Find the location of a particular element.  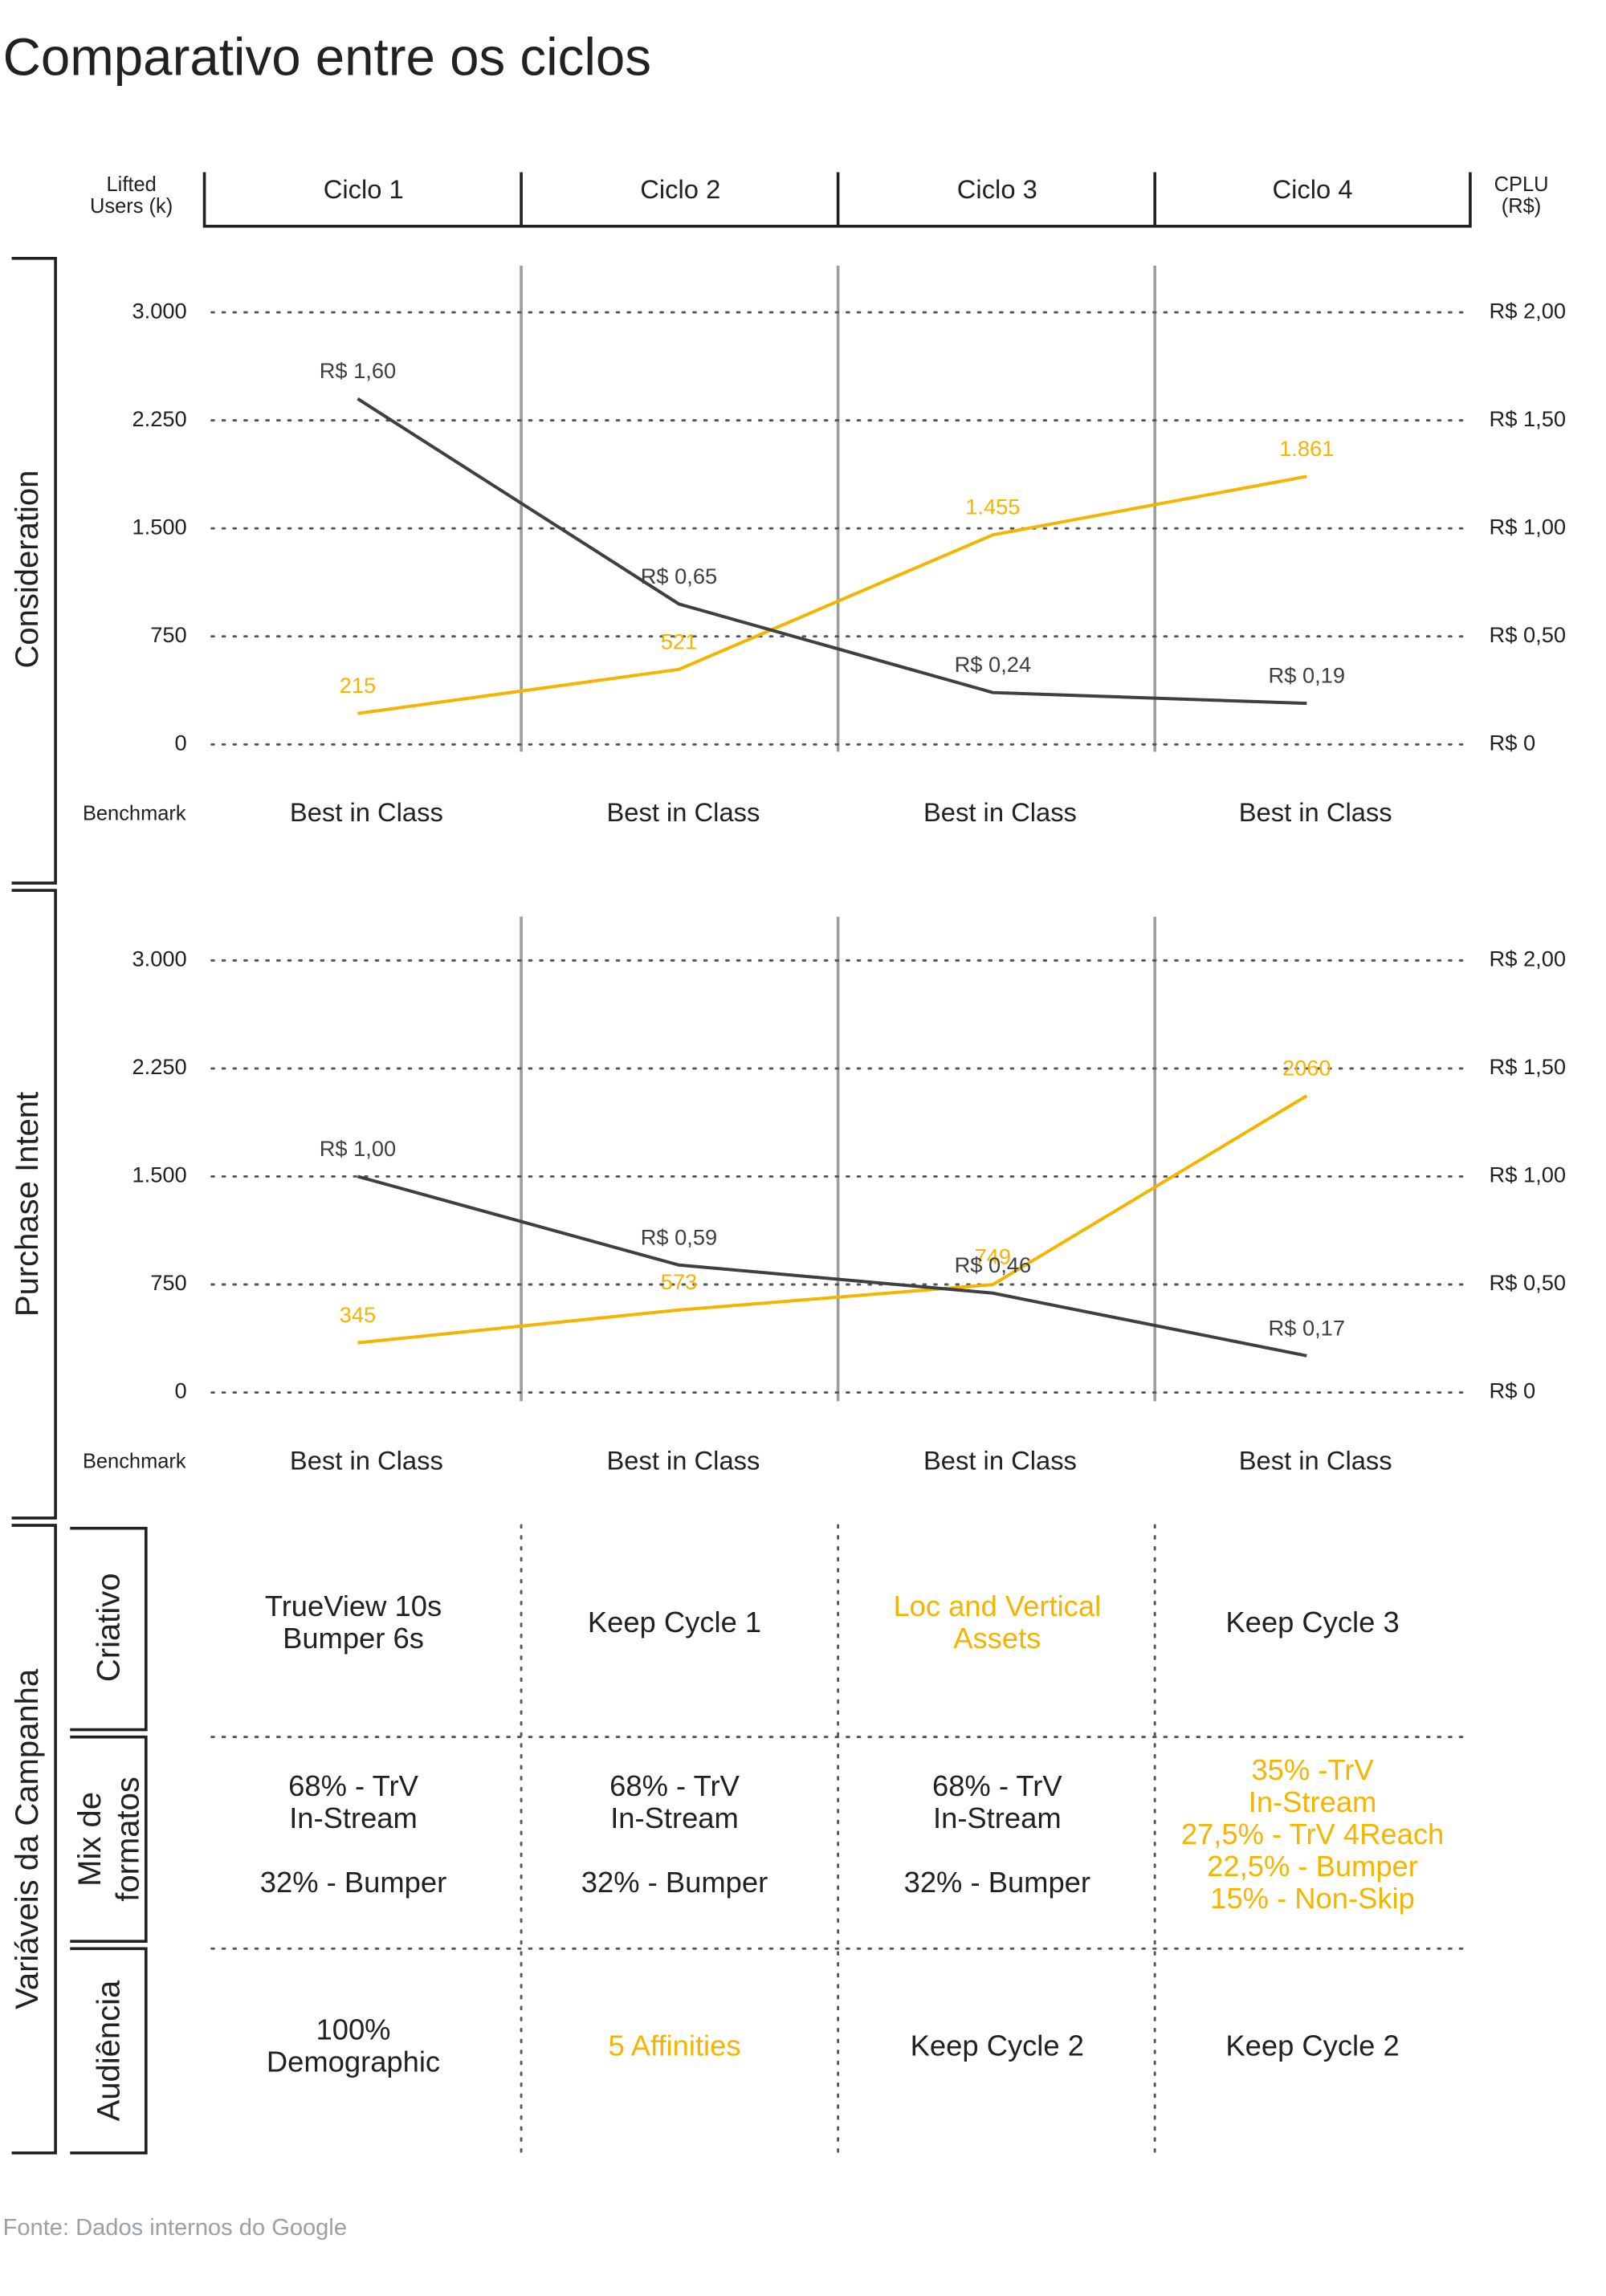

page-title: Comparativo entre os ciclos is located at coordinates (327, 57).